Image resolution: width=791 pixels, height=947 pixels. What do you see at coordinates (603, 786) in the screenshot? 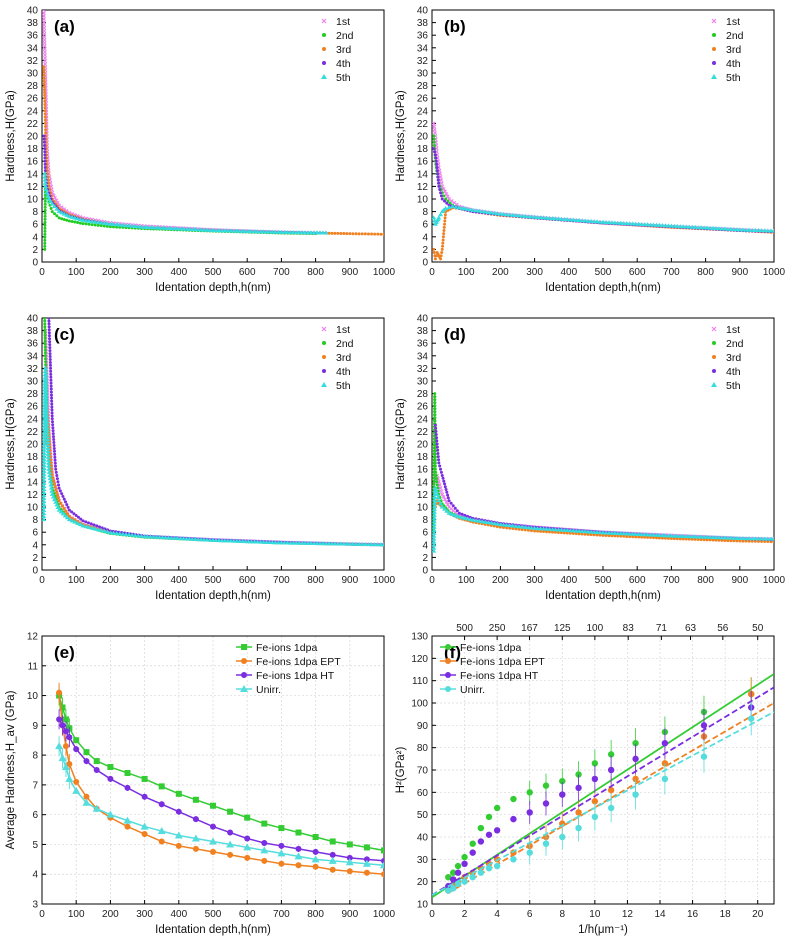
I see `data-layer` at bounding box center [603, 786].